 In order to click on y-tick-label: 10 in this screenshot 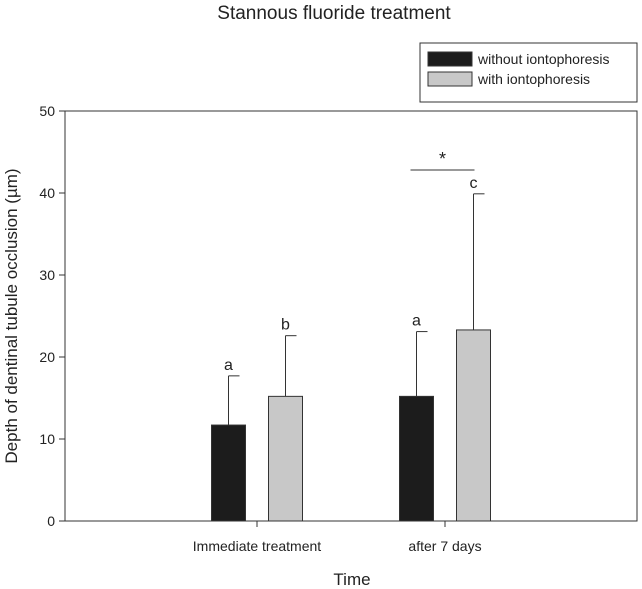, I will do `click(47, 439)`.